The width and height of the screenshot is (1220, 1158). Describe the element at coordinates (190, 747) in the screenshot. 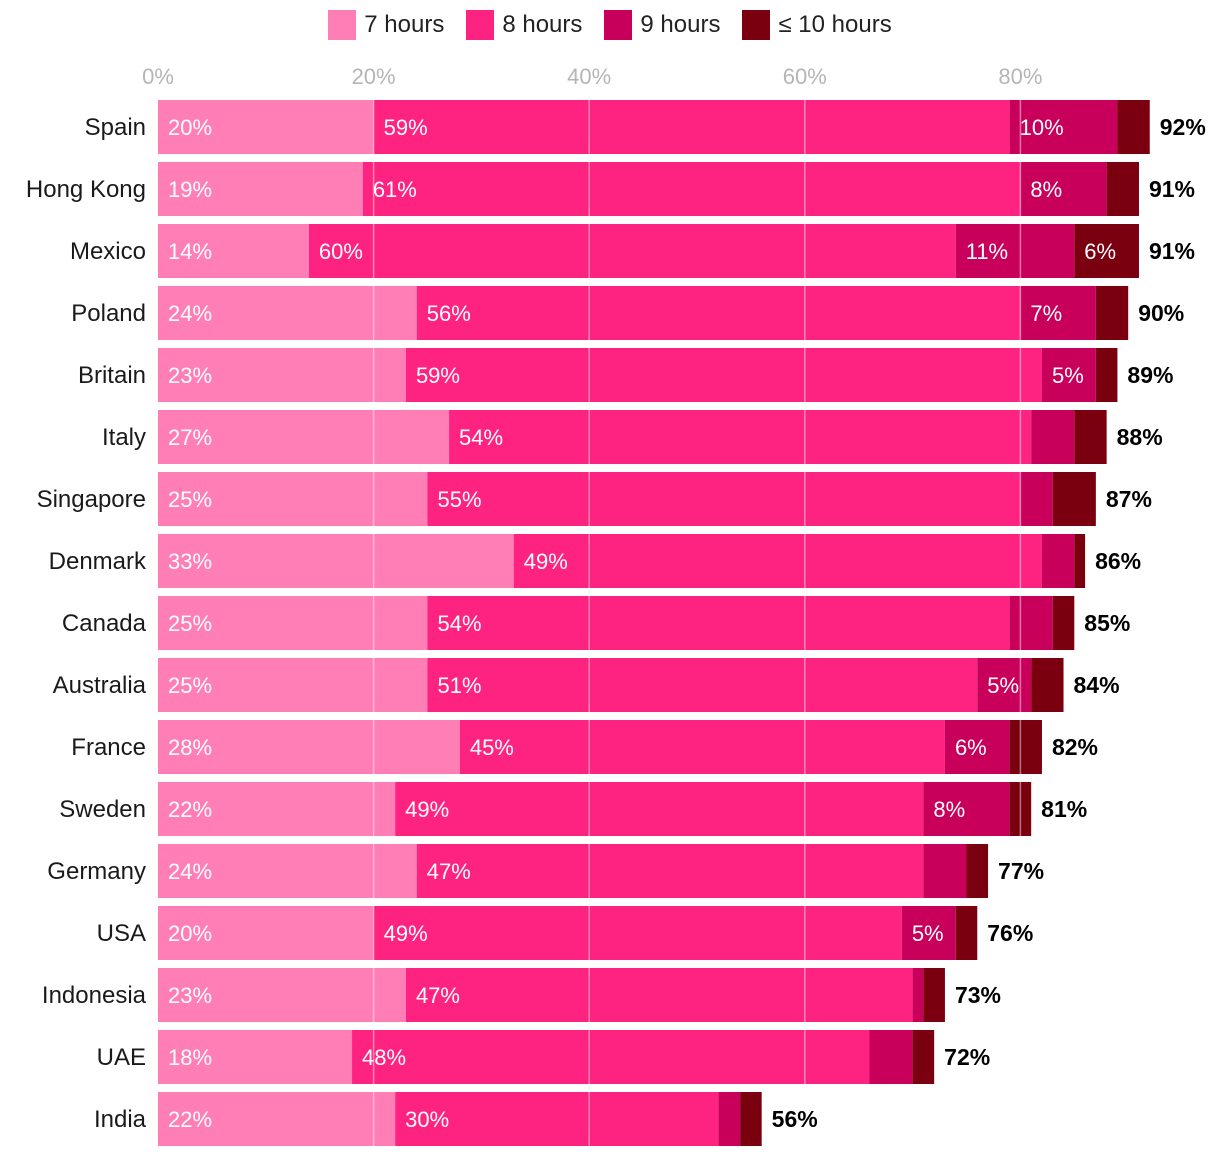

I see `data-label: 28%` at that location.